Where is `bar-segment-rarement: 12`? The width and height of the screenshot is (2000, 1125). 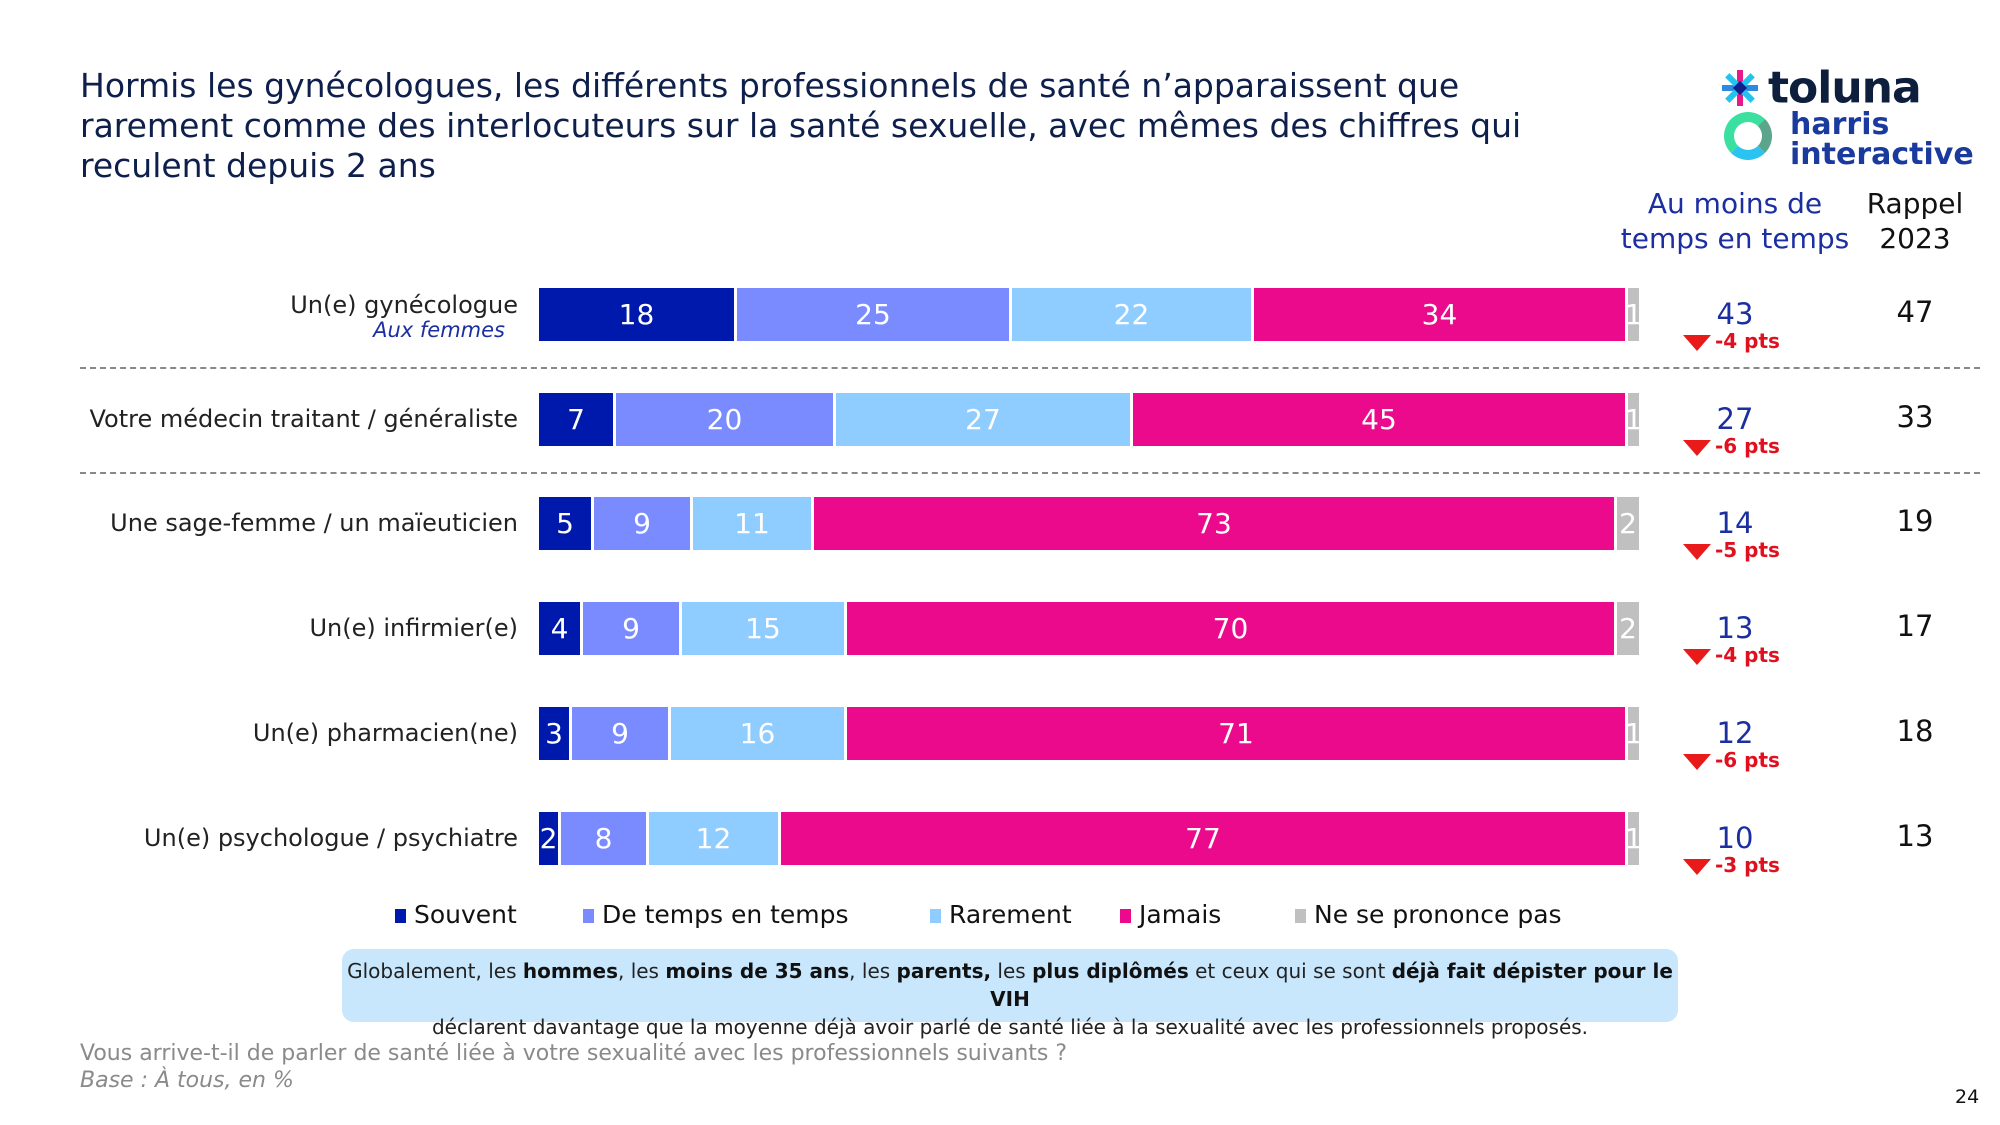
bar-segment-rarement: 12 is located at coordinates (715, 838).